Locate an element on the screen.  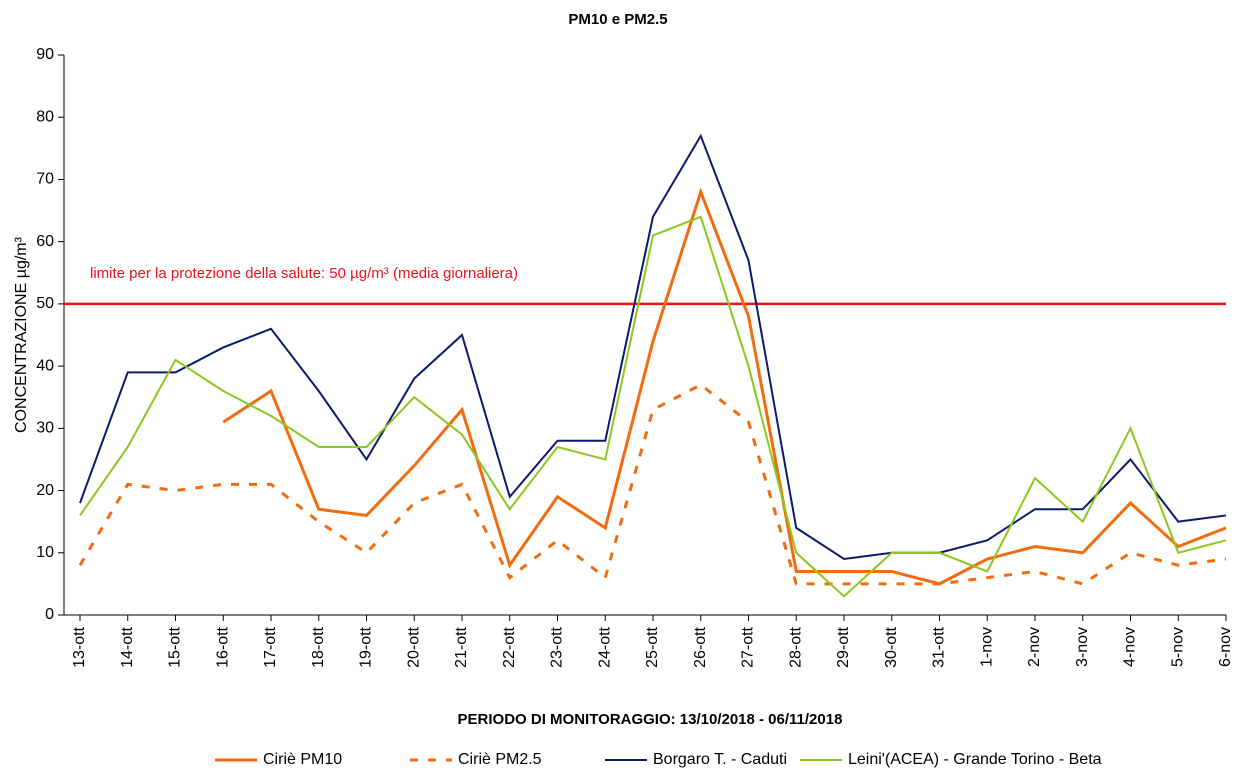
x-tick-label: 2-nov is located at coordinates (1034, 647).